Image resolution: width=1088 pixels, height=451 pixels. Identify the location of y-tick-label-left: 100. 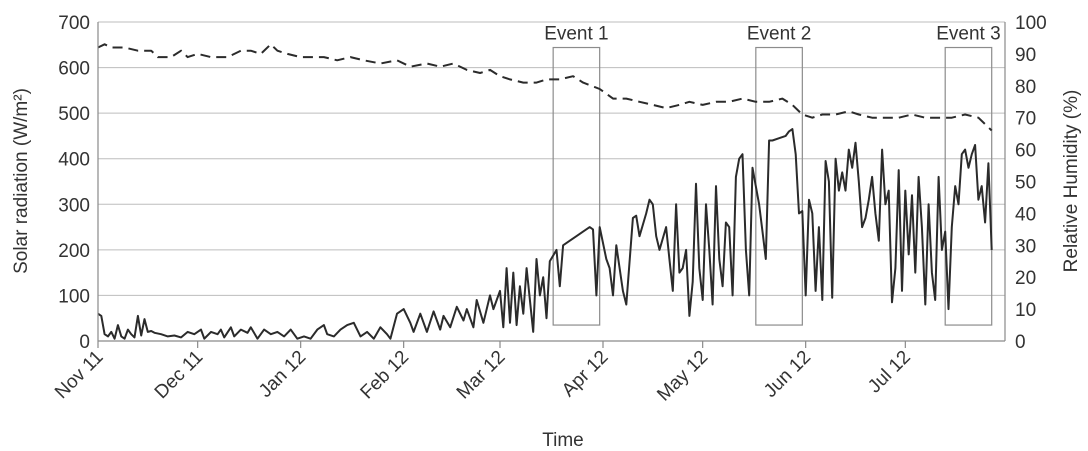
(74, 296).